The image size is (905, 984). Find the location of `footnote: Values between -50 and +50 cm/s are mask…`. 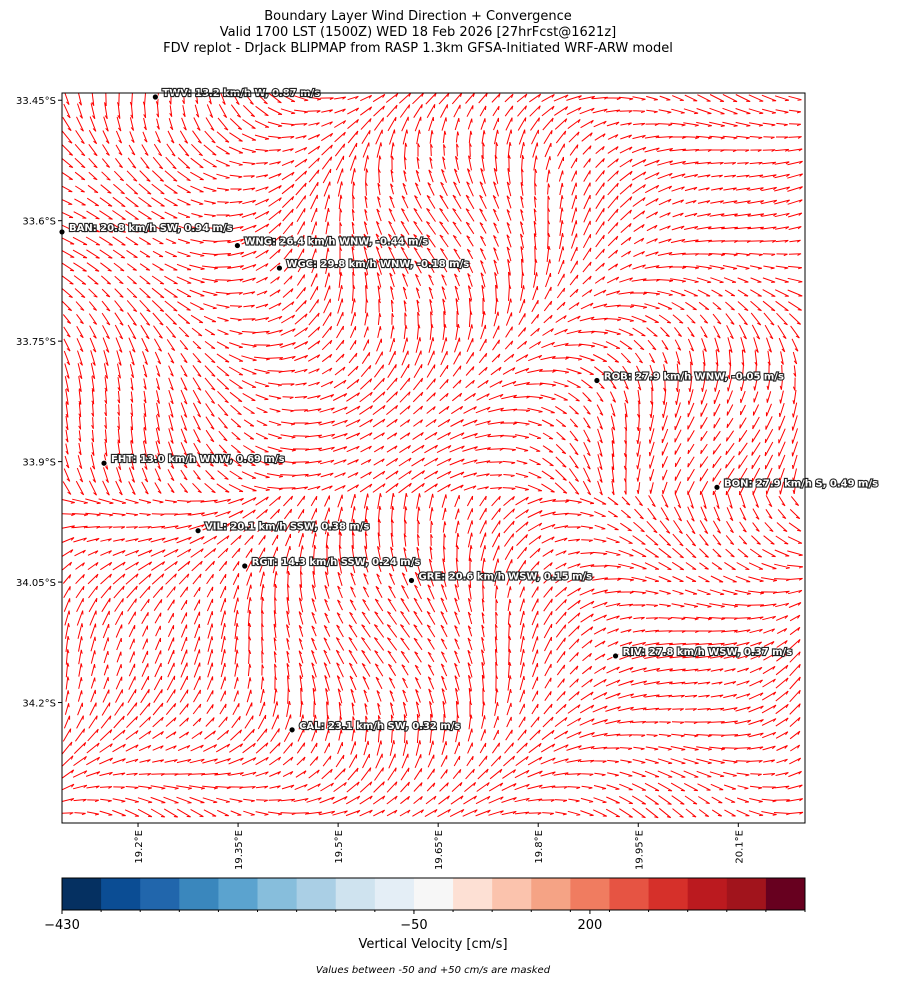

footnote: Values between -50 and +50 cm/s are mask… is located at coordinates (433, 970).